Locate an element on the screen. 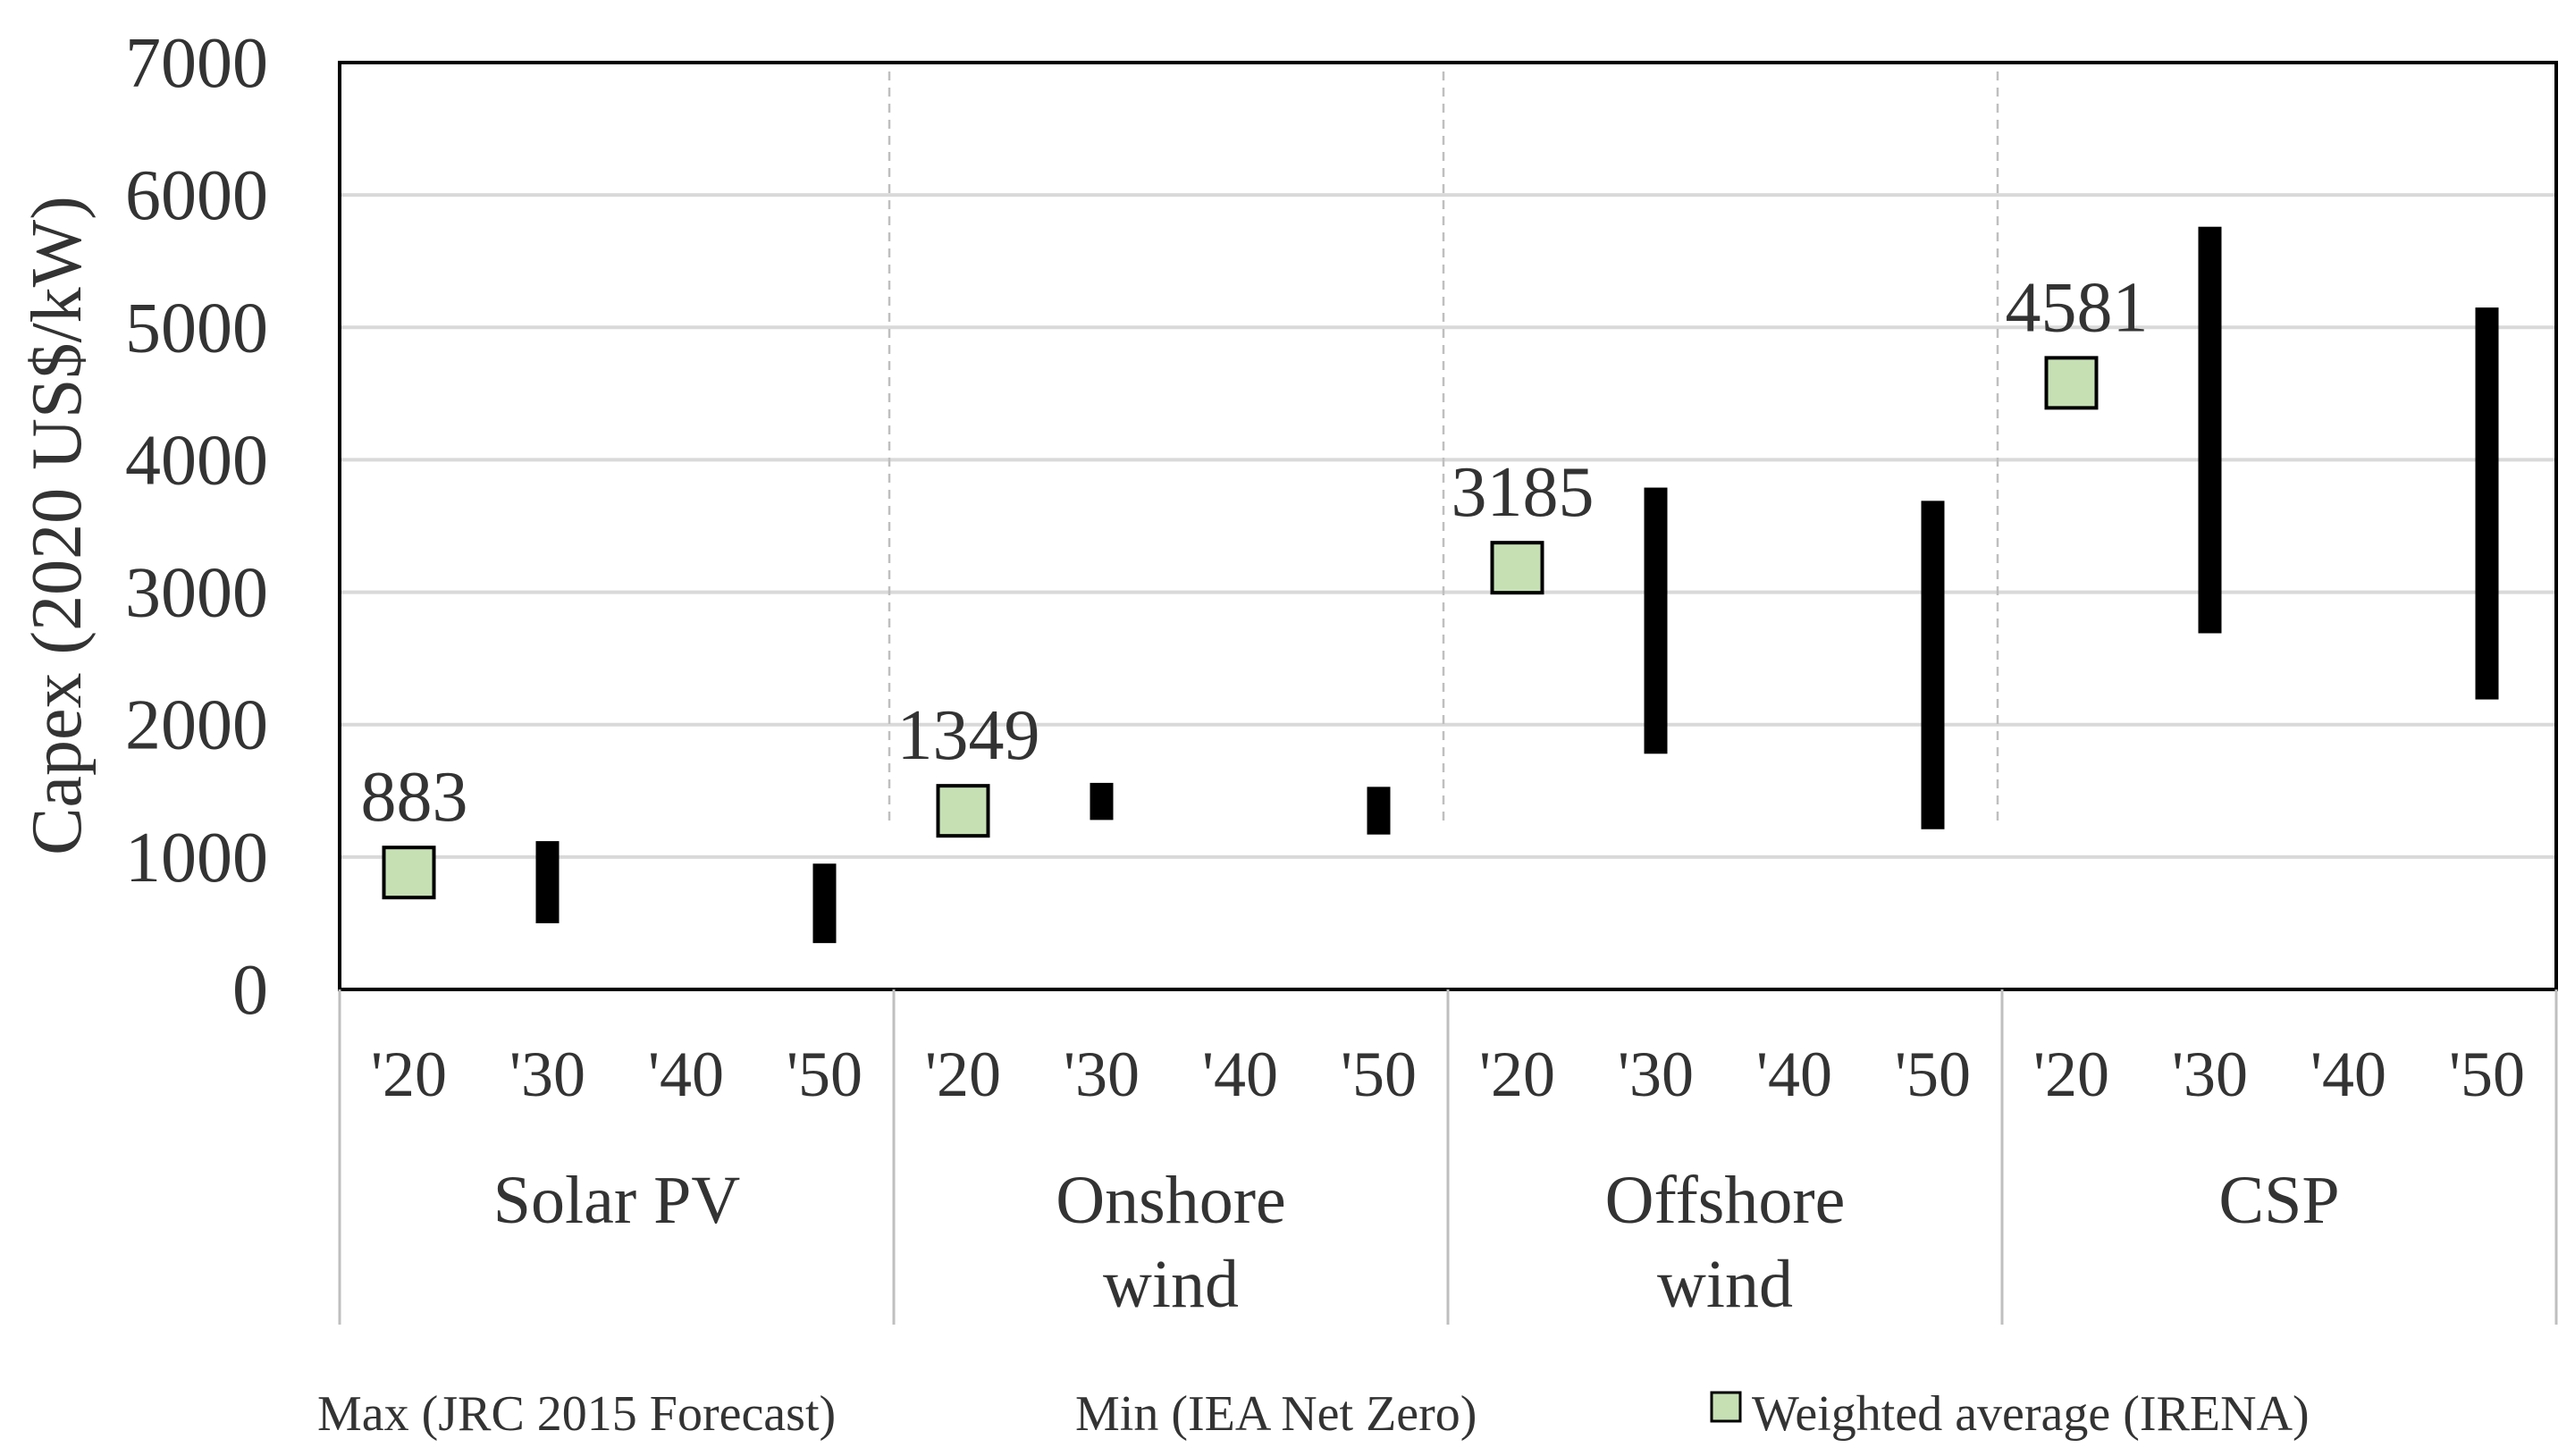  x-tick-label-0-1: '30 is located at coordinates (547, 1074).